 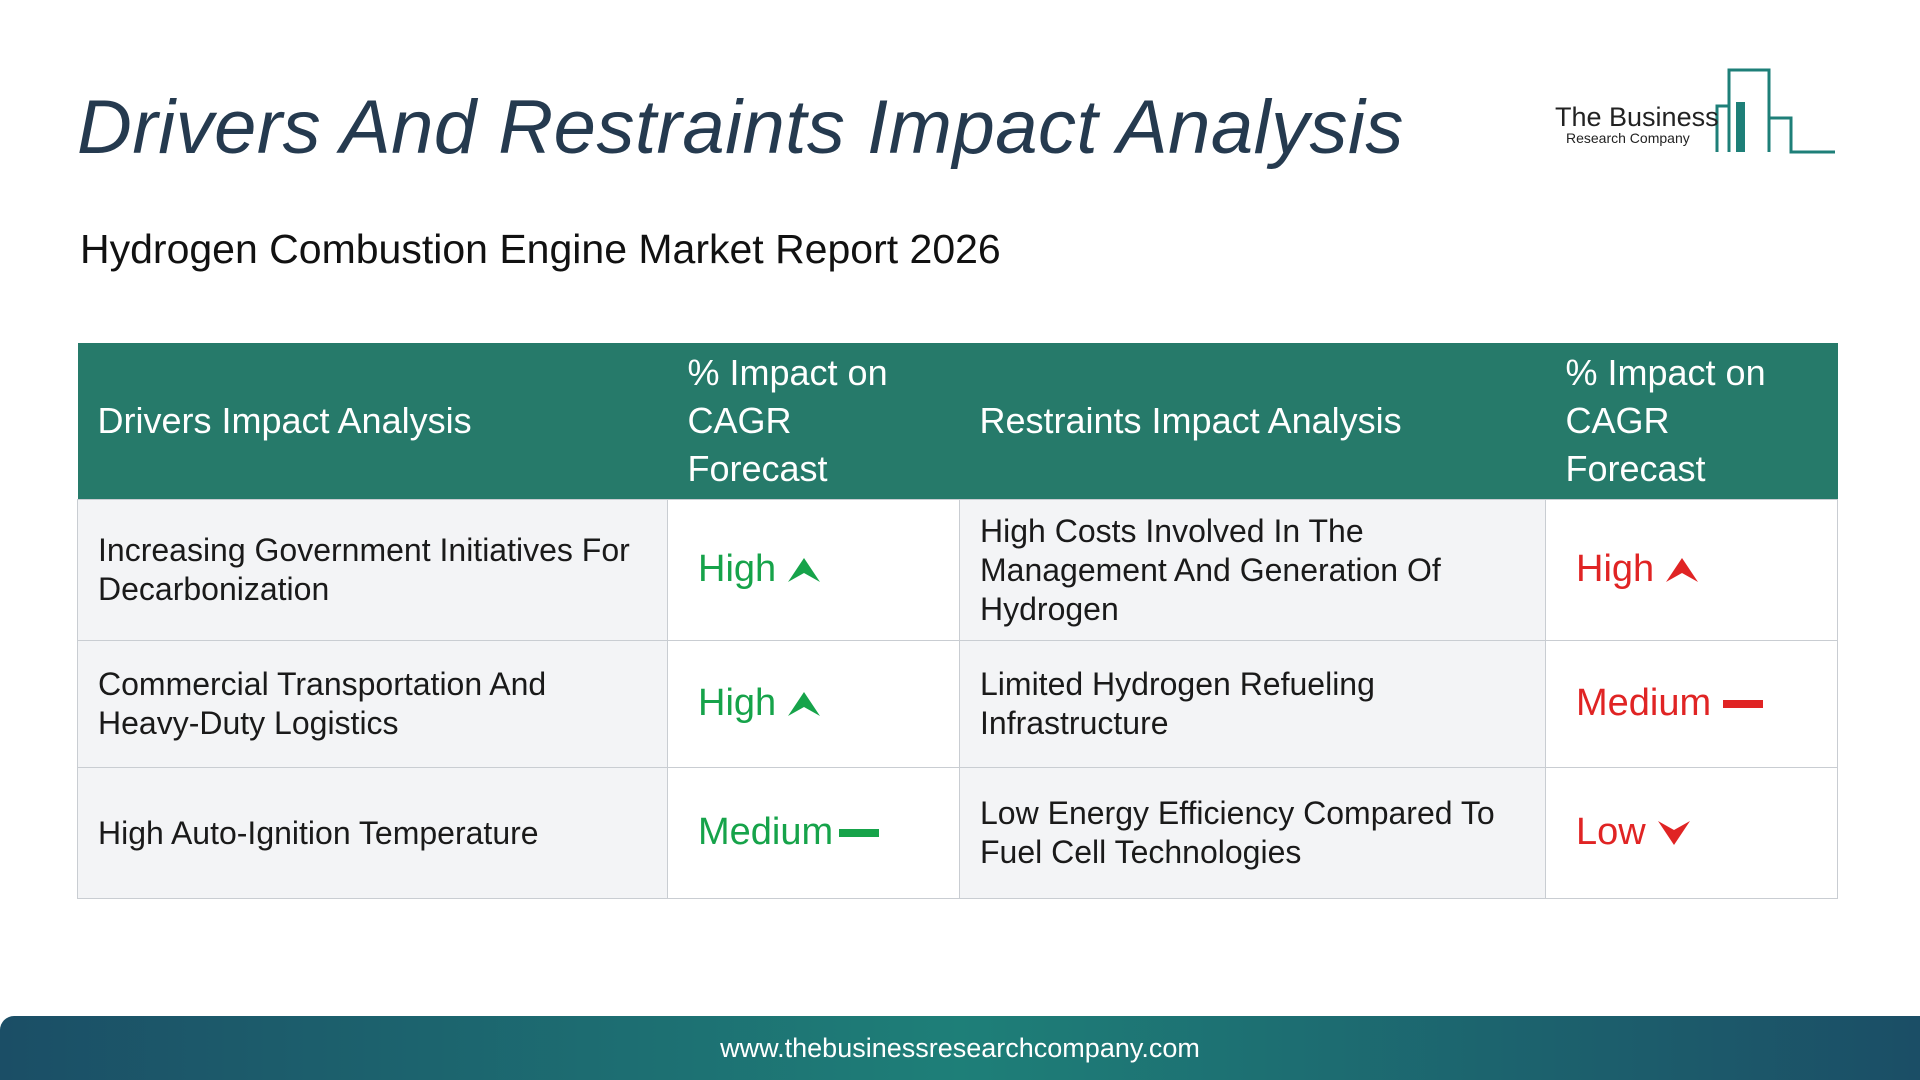 I want to click on restraint-impact-cell: High, so click(x=1691, y=570).